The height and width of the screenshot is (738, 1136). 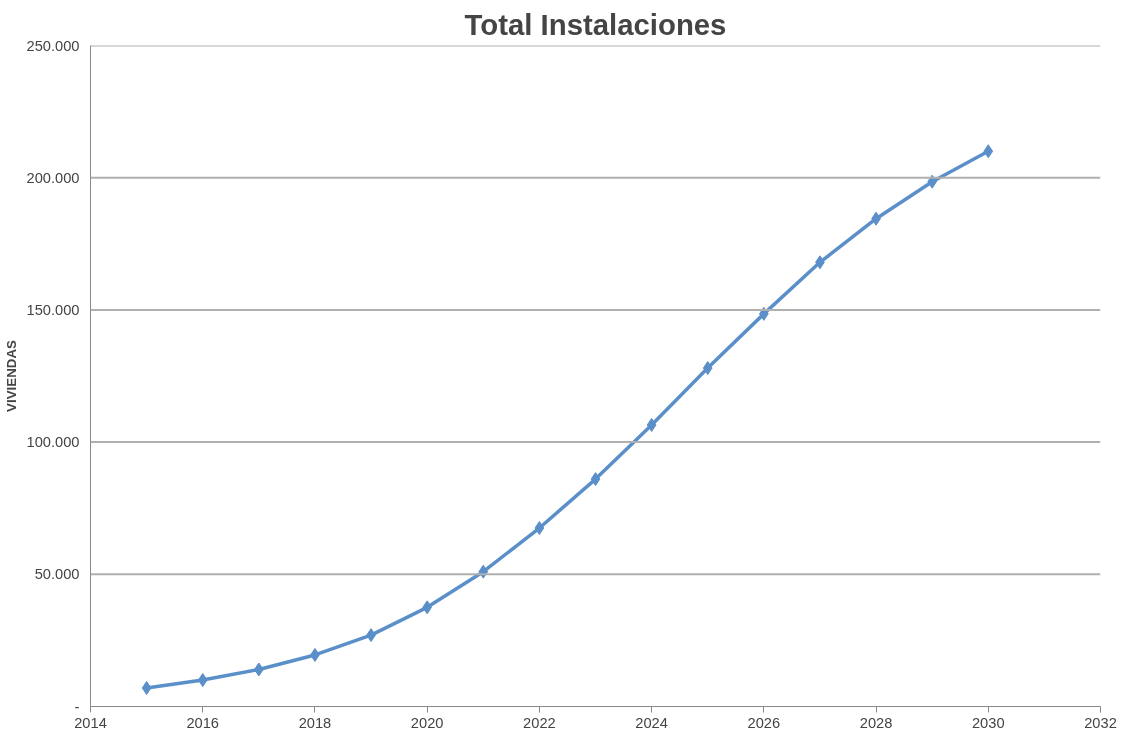 What do you see at coordinates (764, 722) in the screenshot?
I see `x-tick-label: 2026` at bounding box center [764, 722].